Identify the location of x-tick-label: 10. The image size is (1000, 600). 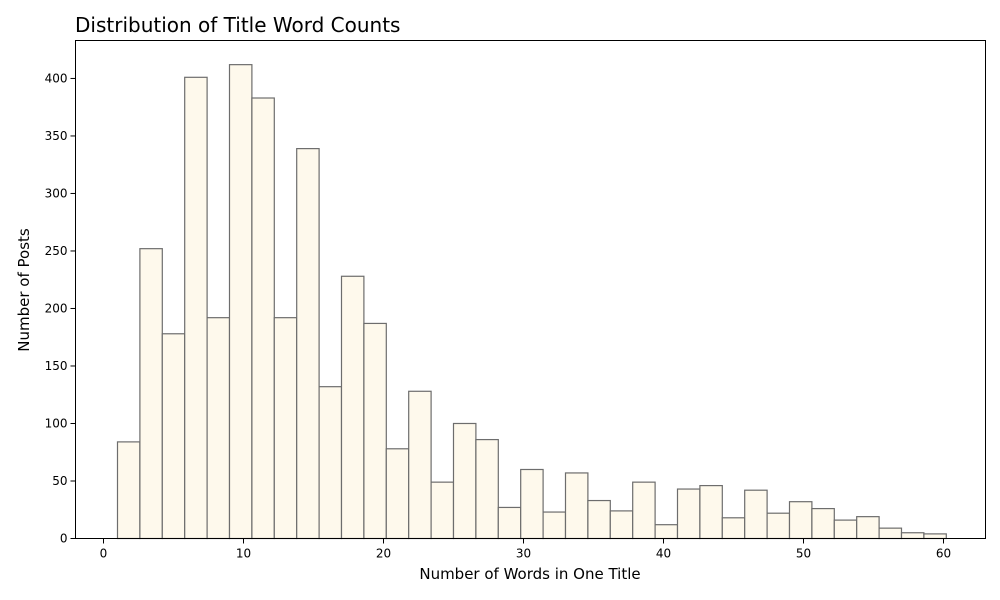
(243, 554).